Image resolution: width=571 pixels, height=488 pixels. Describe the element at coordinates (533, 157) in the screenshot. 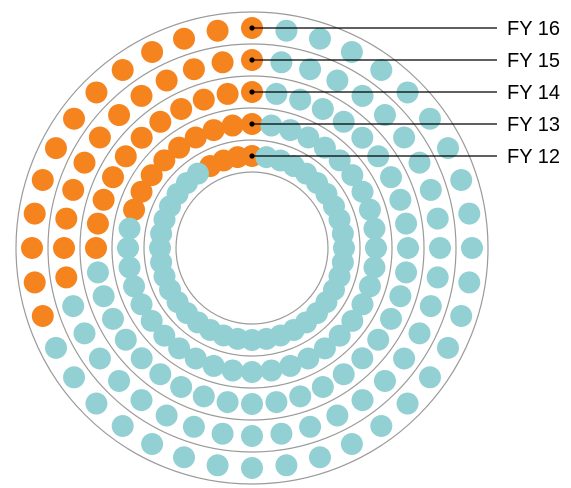

I see `series-label: FY 12` at that location.